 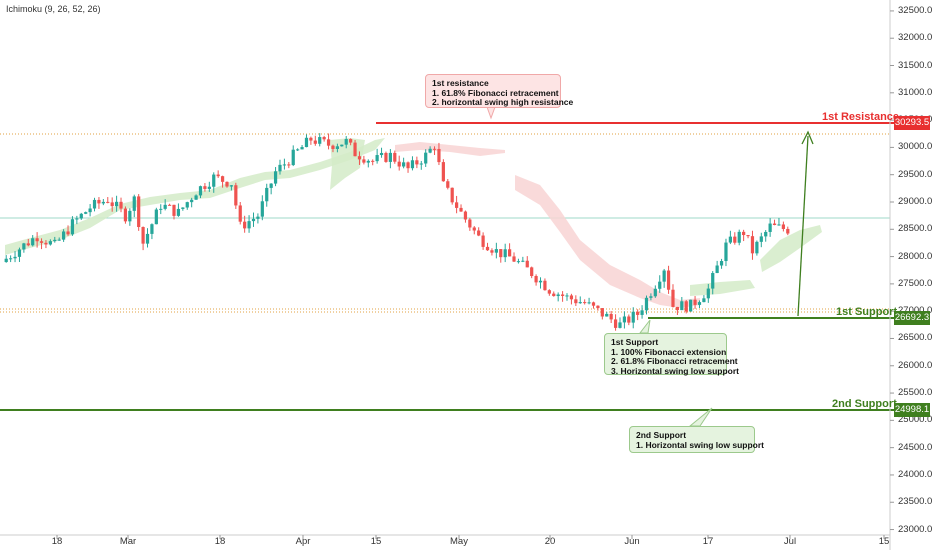 What do you see at coordinates (915, 310) in the screenshot?
I see `y-tick-label: 27000.0` at bounding box center [915, 310].